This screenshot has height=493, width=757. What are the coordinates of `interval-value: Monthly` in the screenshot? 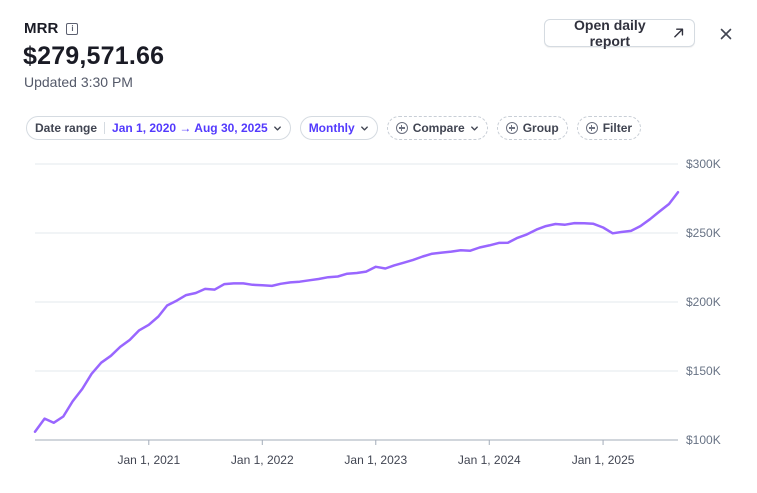 It's located at (331, 128).